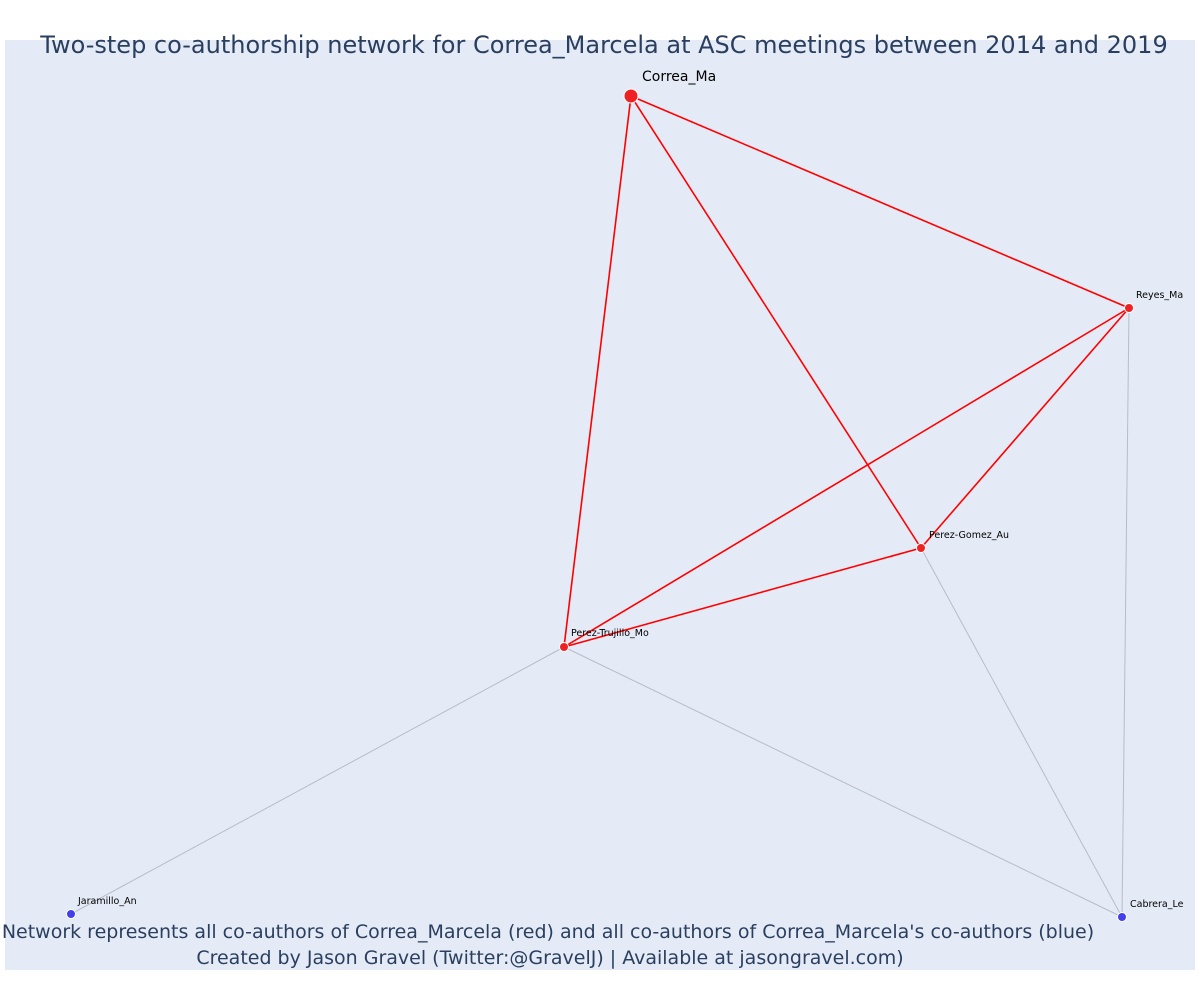 This screenshot has height=1000, width=1200. What do you see at coordinates (1025, 428) in the screenshot?
I see `edge-Reyes_Ma-Perez-Gomez_Au` at bounding box center [1025, 428].